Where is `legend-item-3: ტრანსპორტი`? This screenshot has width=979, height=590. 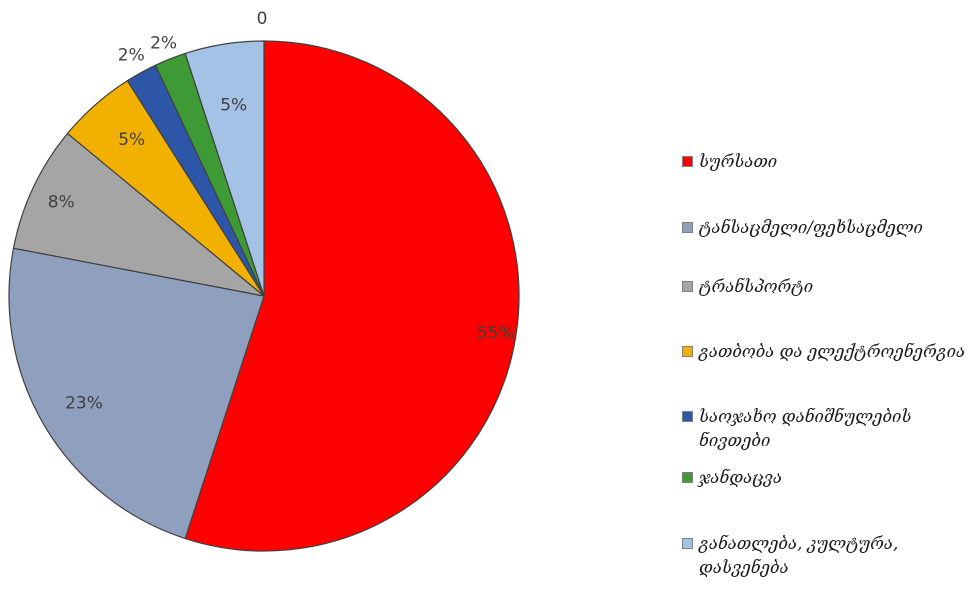 legend-item-3: ტრანსპორტი is located at coordinates (825, 287).